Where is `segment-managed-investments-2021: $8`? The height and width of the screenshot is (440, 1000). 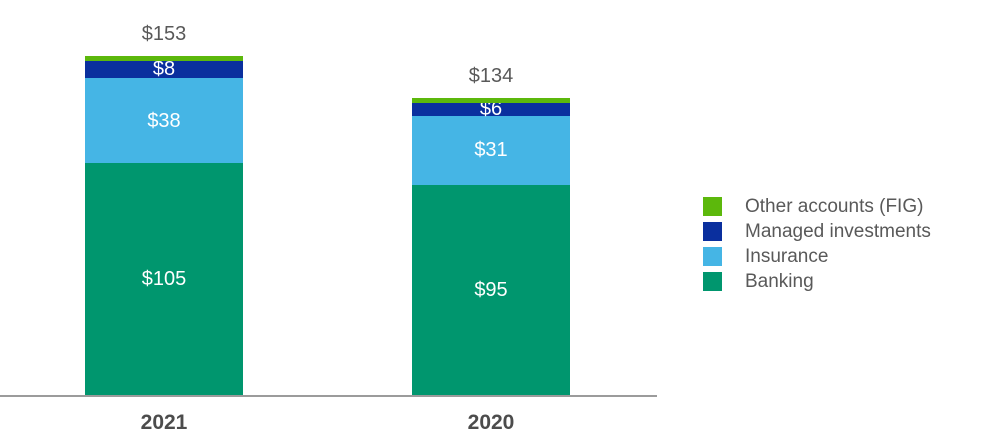 segment-managed-investments-2021: $8 is located at coordinates (164, 69).